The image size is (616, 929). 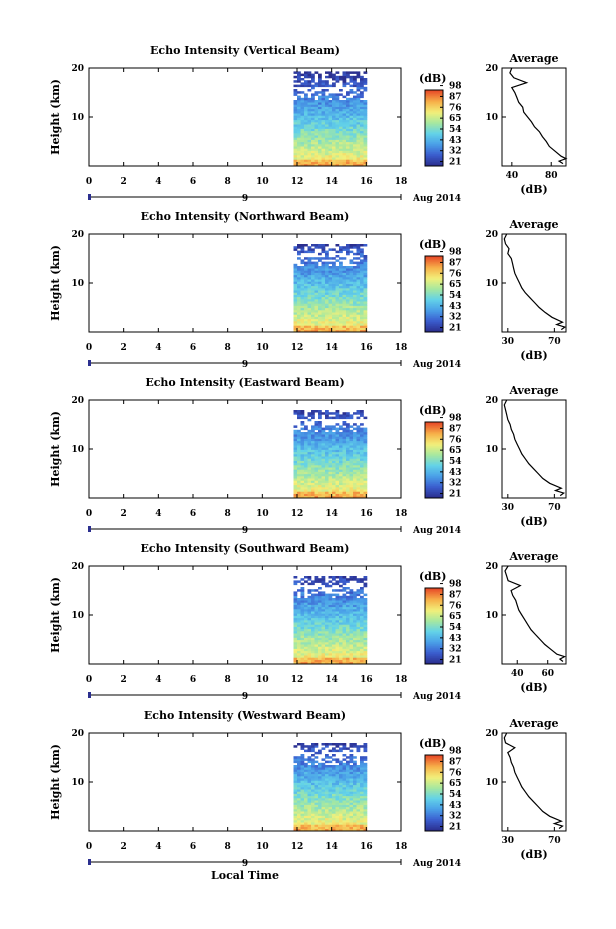 What do you see at coordinates (434, 128) in the screenshot?
I see `colorbar-frame` at bounding box center [434, 128].